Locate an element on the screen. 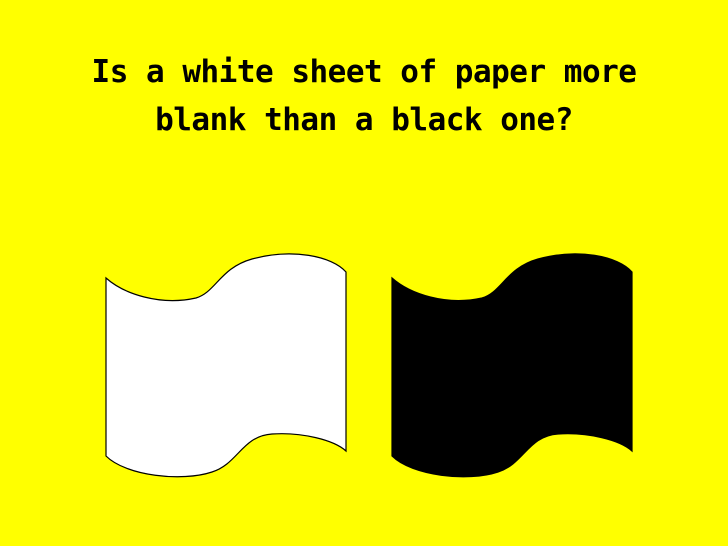 This screenshot has width=728, height=546. white-paper-sheet is located at coordinates (227, 367).